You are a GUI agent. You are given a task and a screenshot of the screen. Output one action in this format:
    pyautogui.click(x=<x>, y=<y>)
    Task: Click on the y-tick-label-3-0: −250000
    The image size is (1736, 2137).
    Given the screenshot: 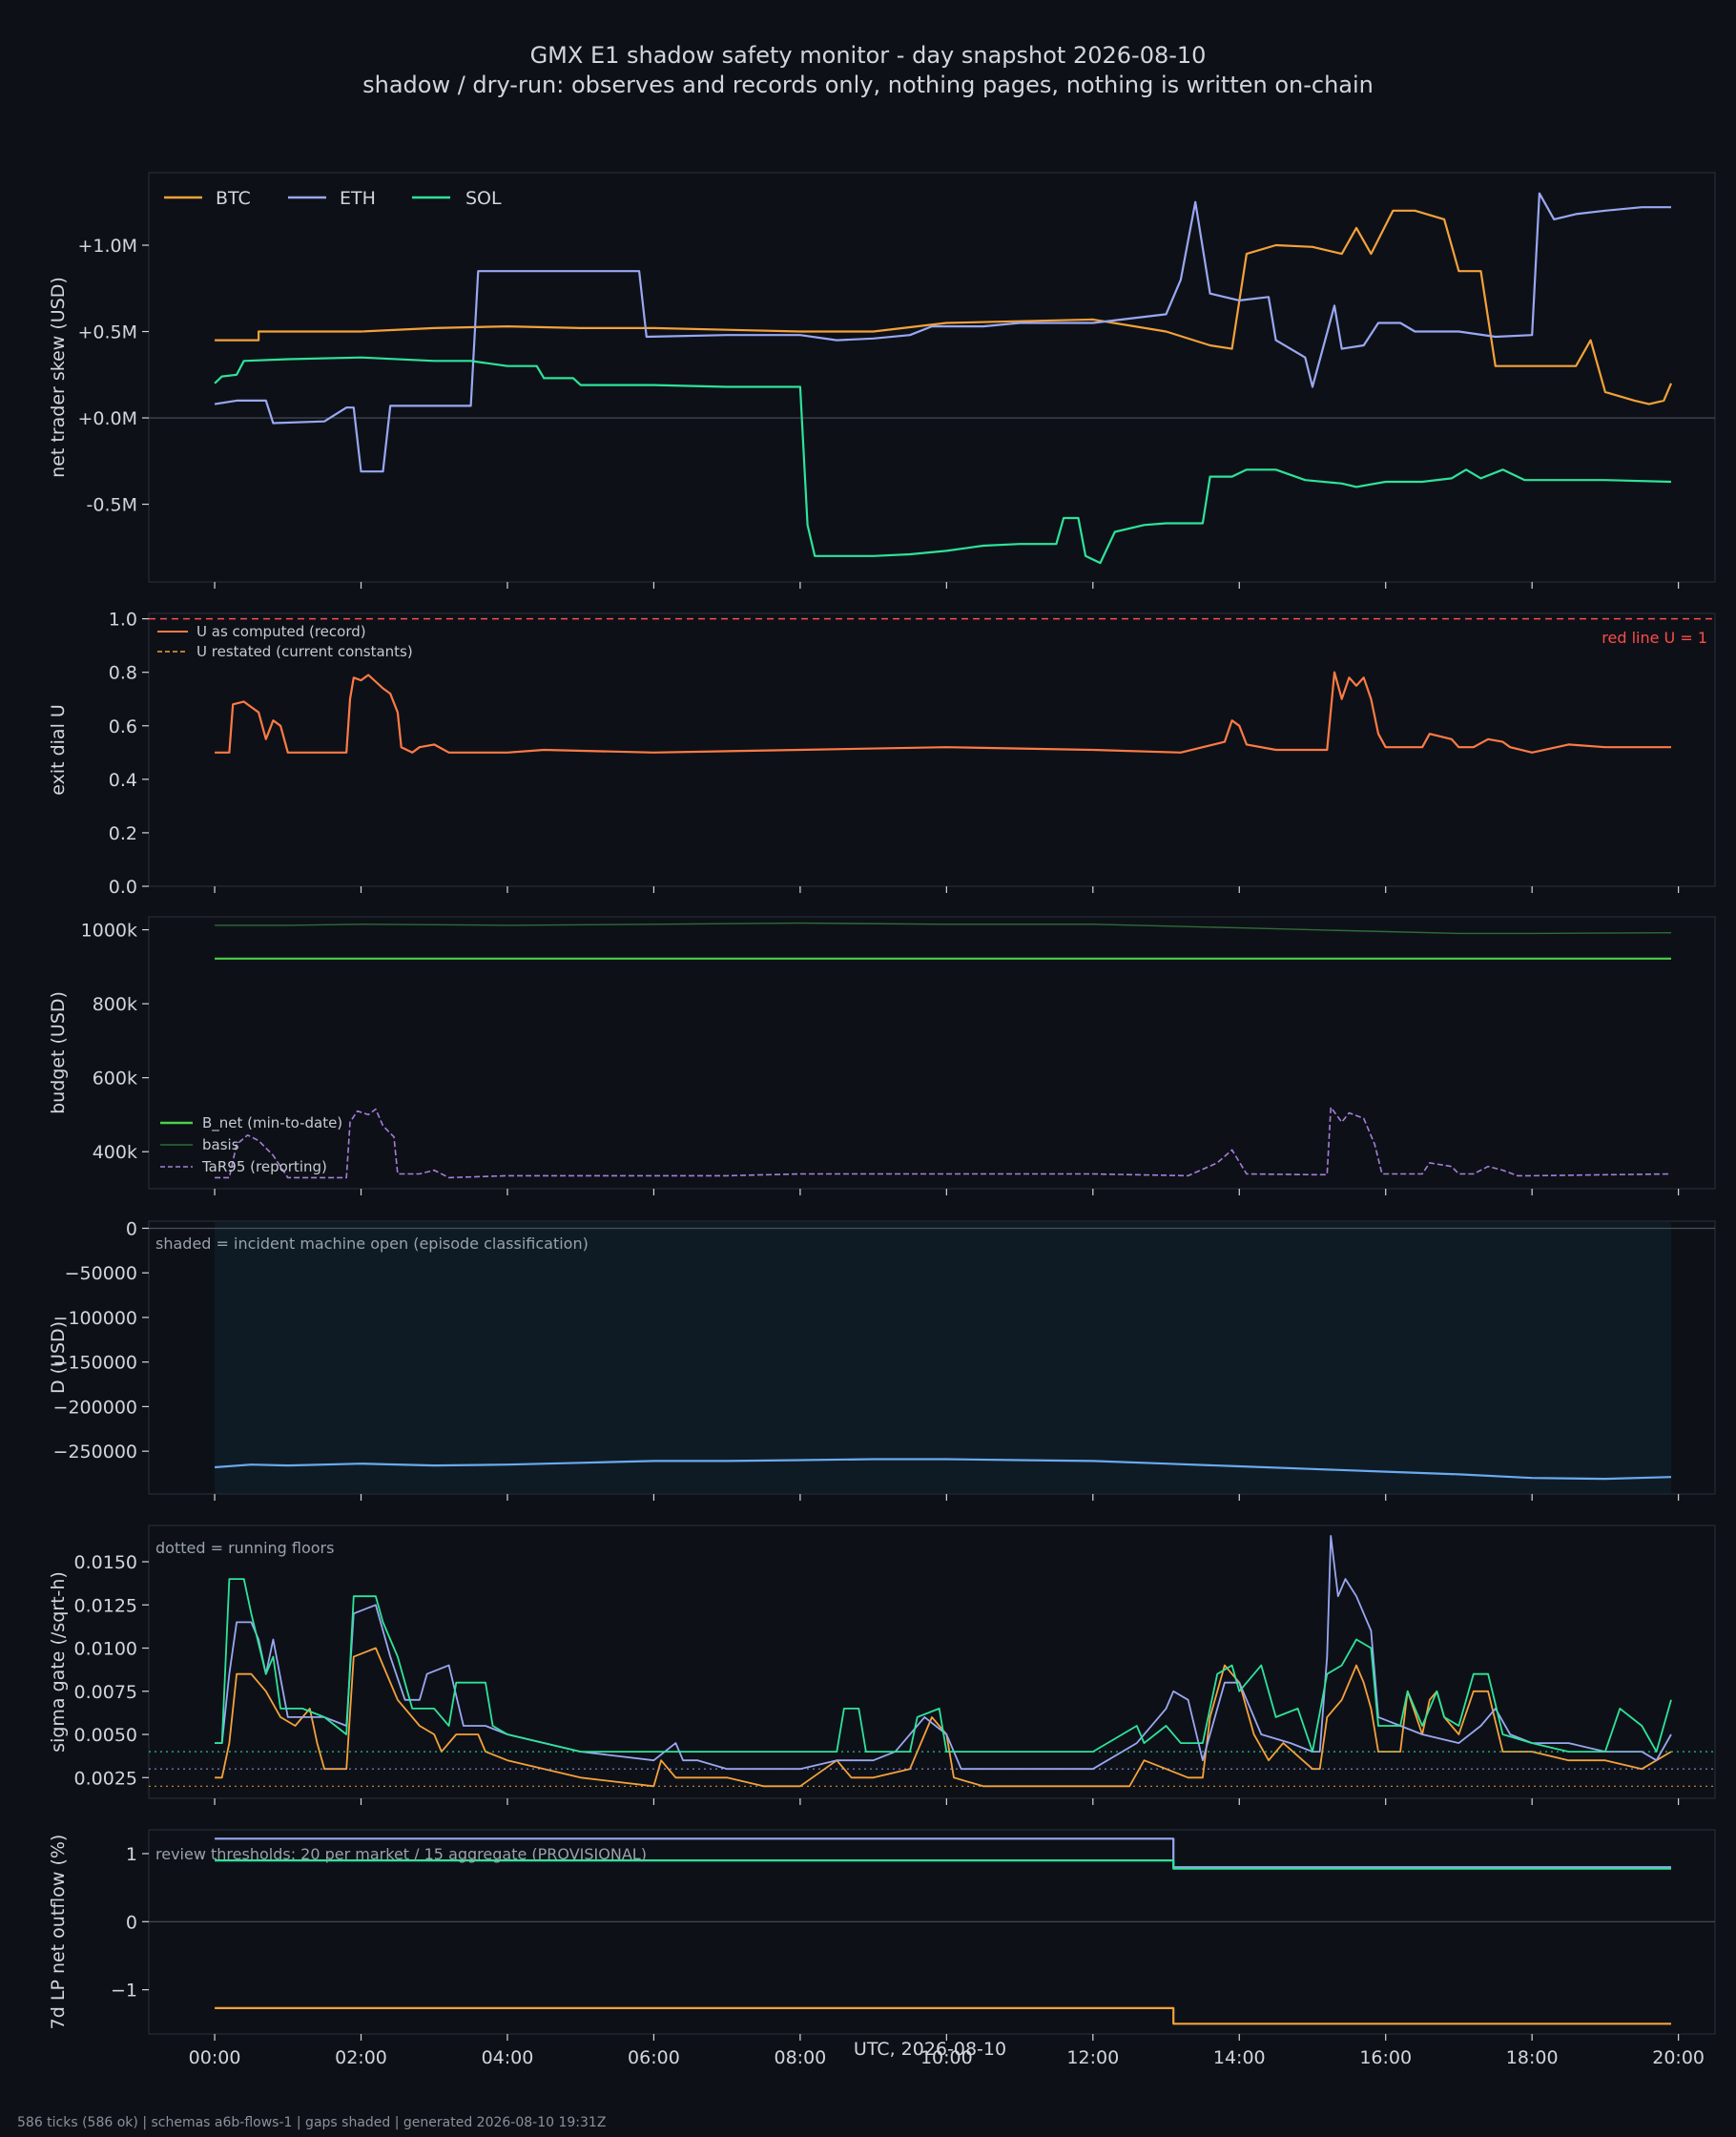 What is the action you would take?
    pyautogui.click(x=95, y=1452)
    